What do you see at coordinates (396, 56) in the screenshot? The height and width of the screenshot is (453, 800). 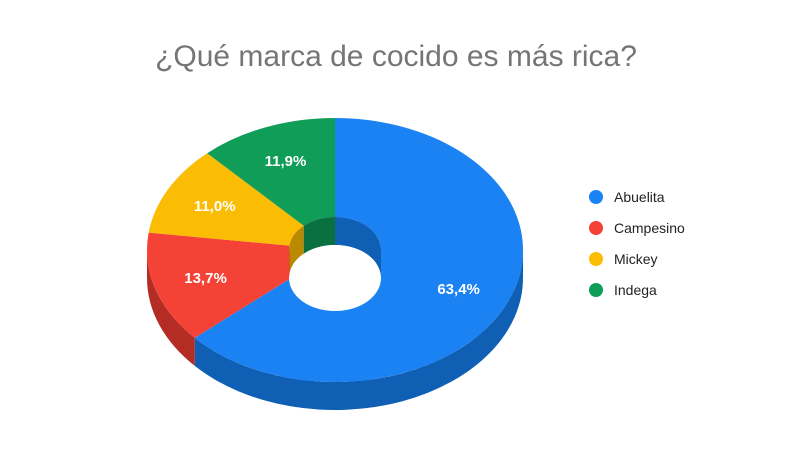 I see `chart-title: ¿Qué marca de cocido es más rica?` at bounding box center [396, 56].